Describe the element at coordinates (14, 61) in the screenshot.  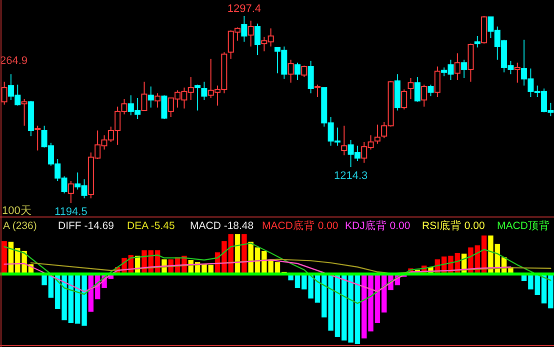
I see `annotation: 264.9` at that location.